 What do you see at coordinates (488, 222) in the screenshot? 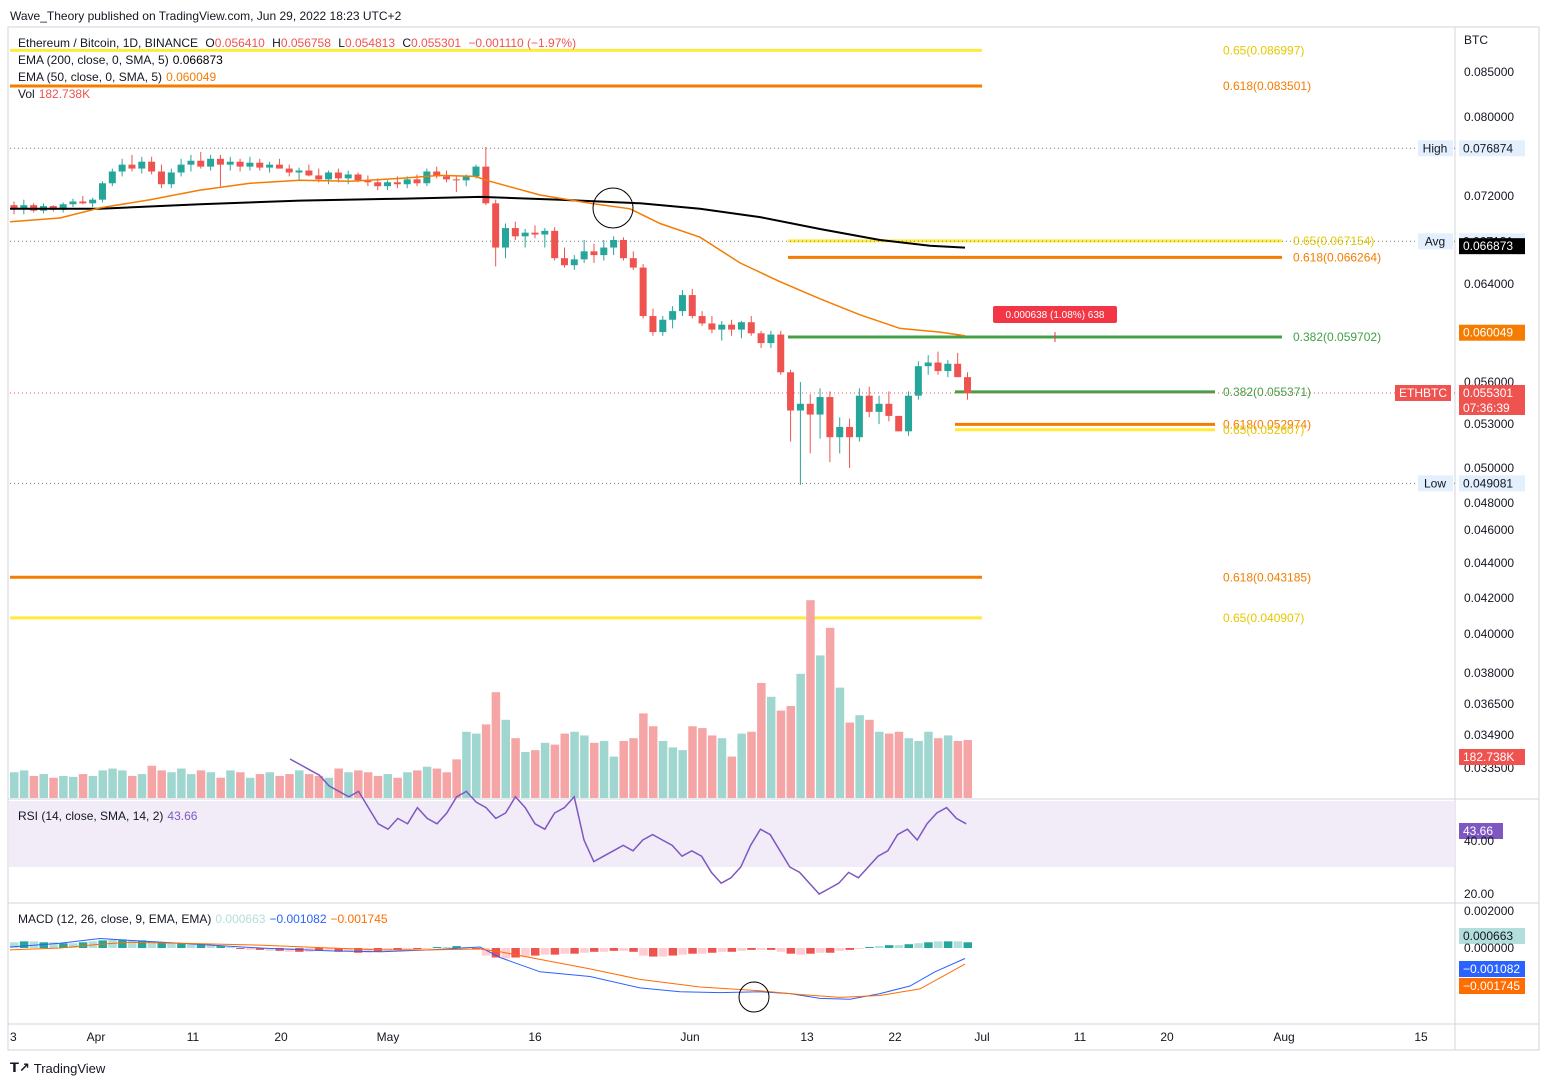
I see `ema200-line` at bounding box center [488, 222].